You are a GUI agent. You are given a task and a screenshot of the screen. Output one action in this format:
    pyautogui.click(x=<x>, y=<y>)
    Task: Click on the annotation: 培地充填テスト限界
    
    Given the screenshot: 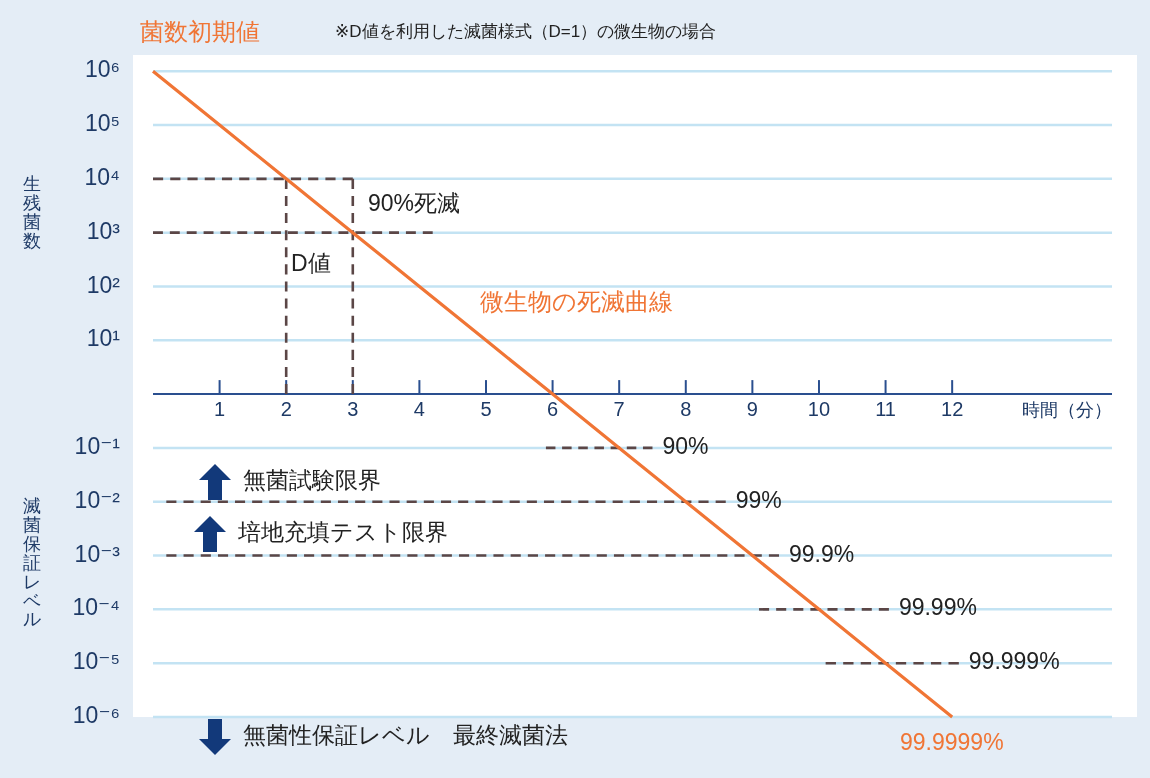 What is the action you would take?
    pyautogui.click(x=342, y=532)
    